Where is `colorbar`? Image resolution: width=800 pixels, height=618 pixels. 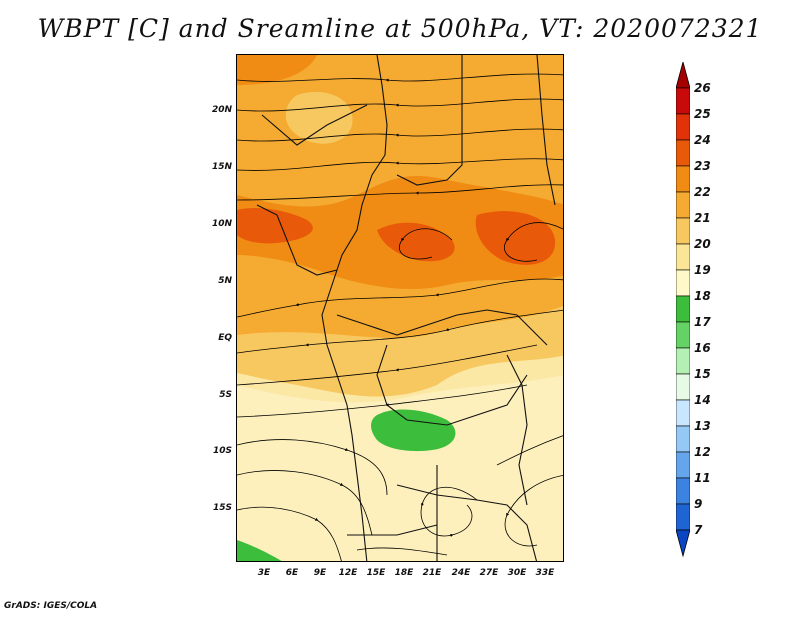
colorbar is located at coordinates (683, 310).